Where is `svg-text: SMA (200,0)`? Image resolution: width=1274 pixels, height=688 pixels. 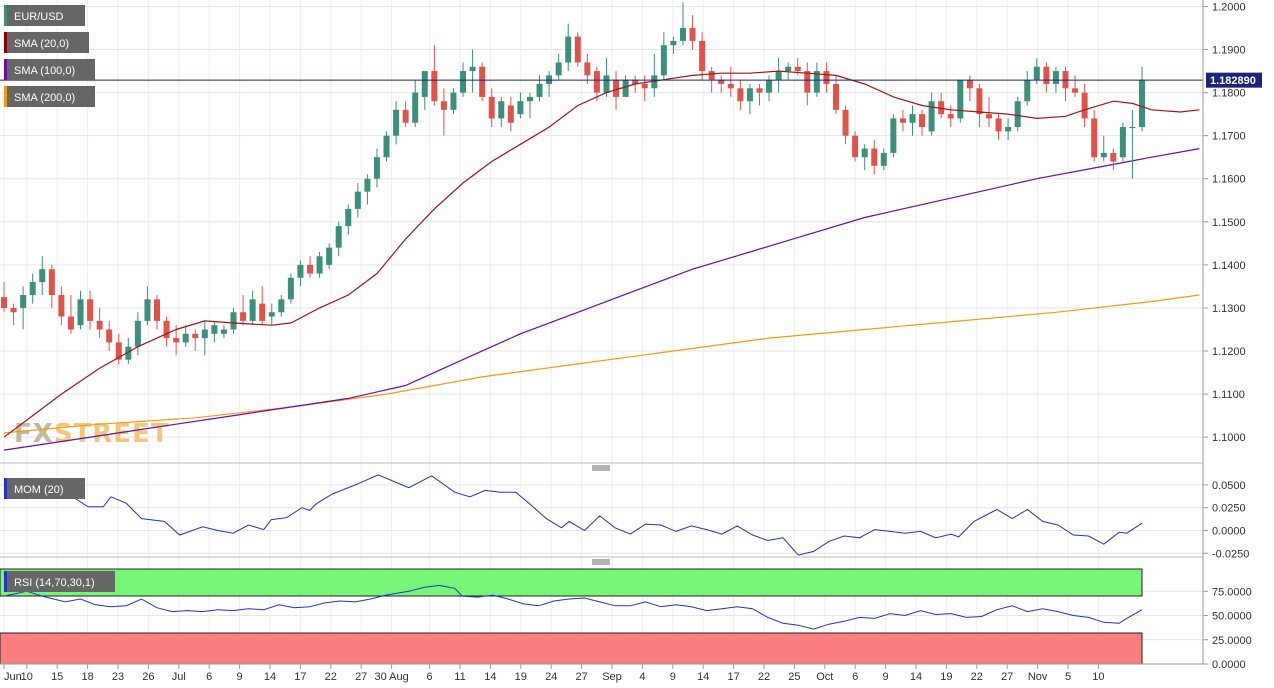
svg-text: SMA (200,0) is located at coordinates (44, 98).